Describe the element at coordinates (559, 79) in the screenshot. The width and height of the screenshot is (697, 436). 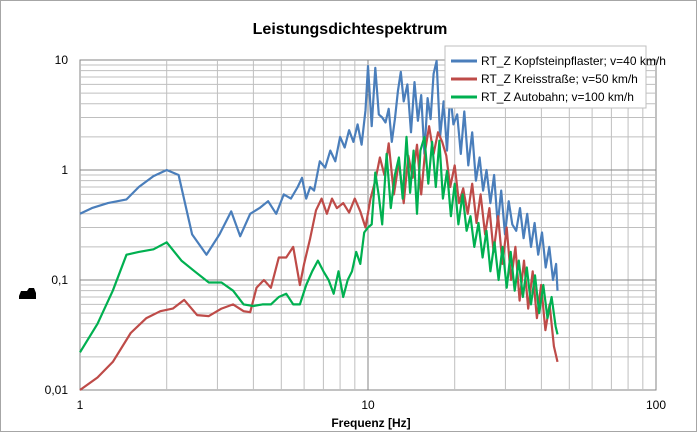
I see `legend-label-2: RT_Z Kreisstraße; v=50 km/h` at that location.